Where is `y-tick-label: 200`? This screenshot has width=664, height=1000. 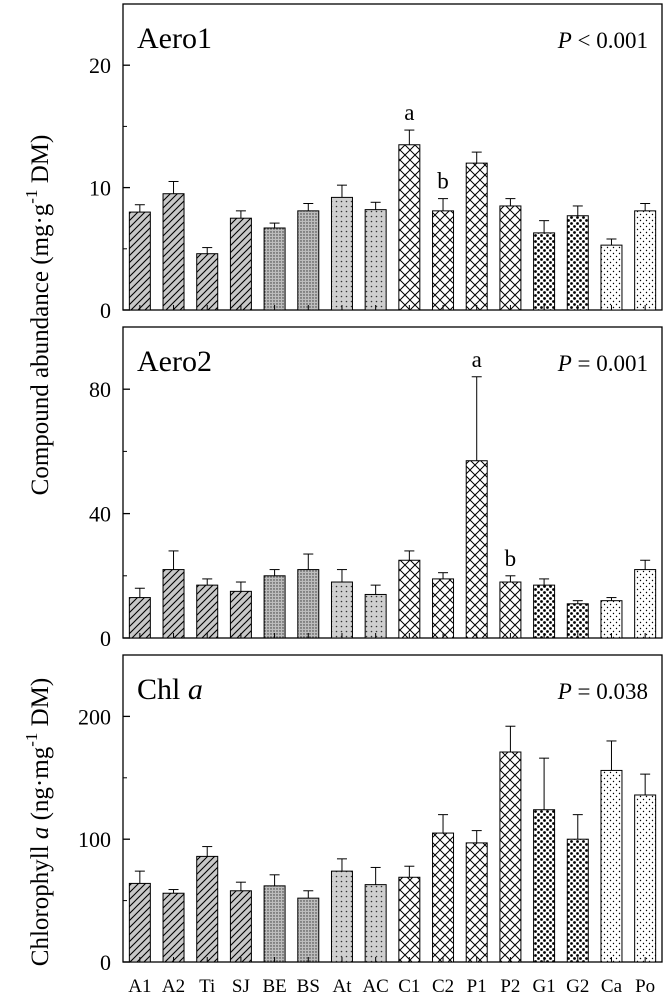
y-tick-label: 200 is located at coordinates (94, 716).